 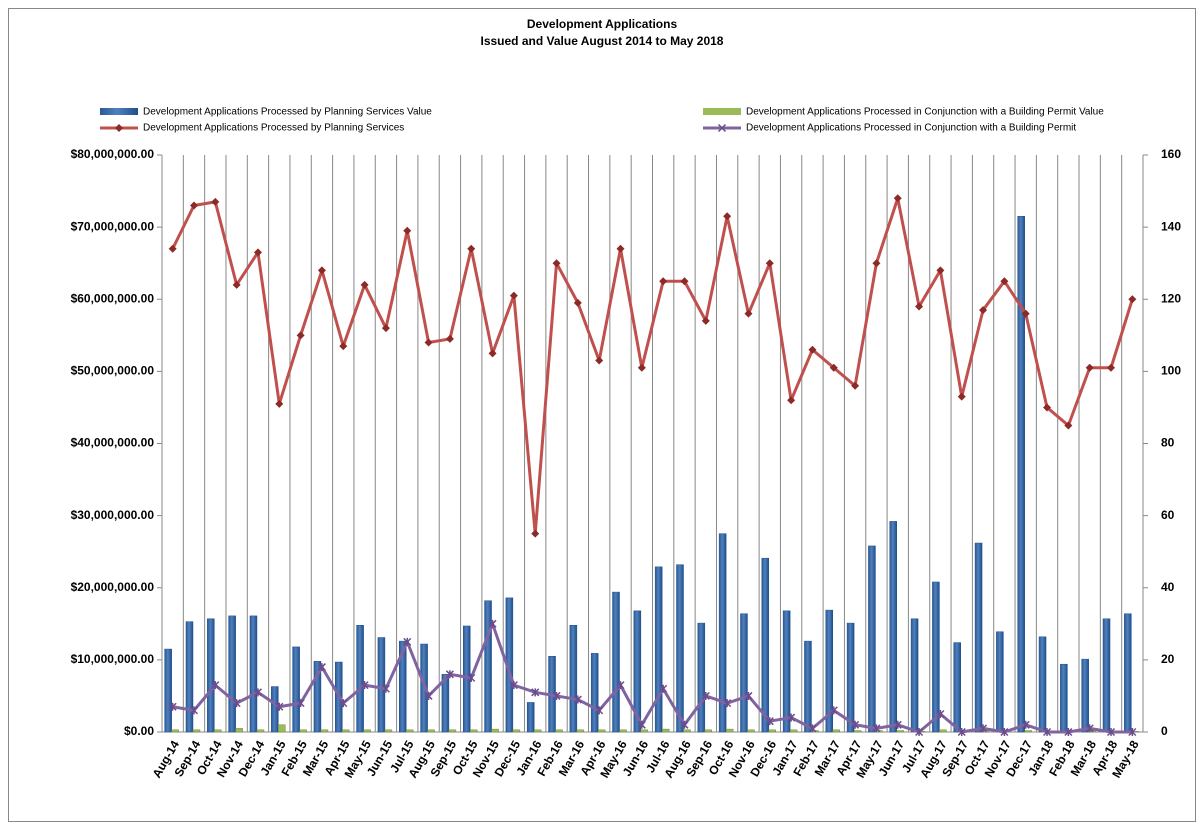 What do you see at coordinates (722, 128) in the screenshot?
I see `legend-marker` at bounding box center [722, 128].